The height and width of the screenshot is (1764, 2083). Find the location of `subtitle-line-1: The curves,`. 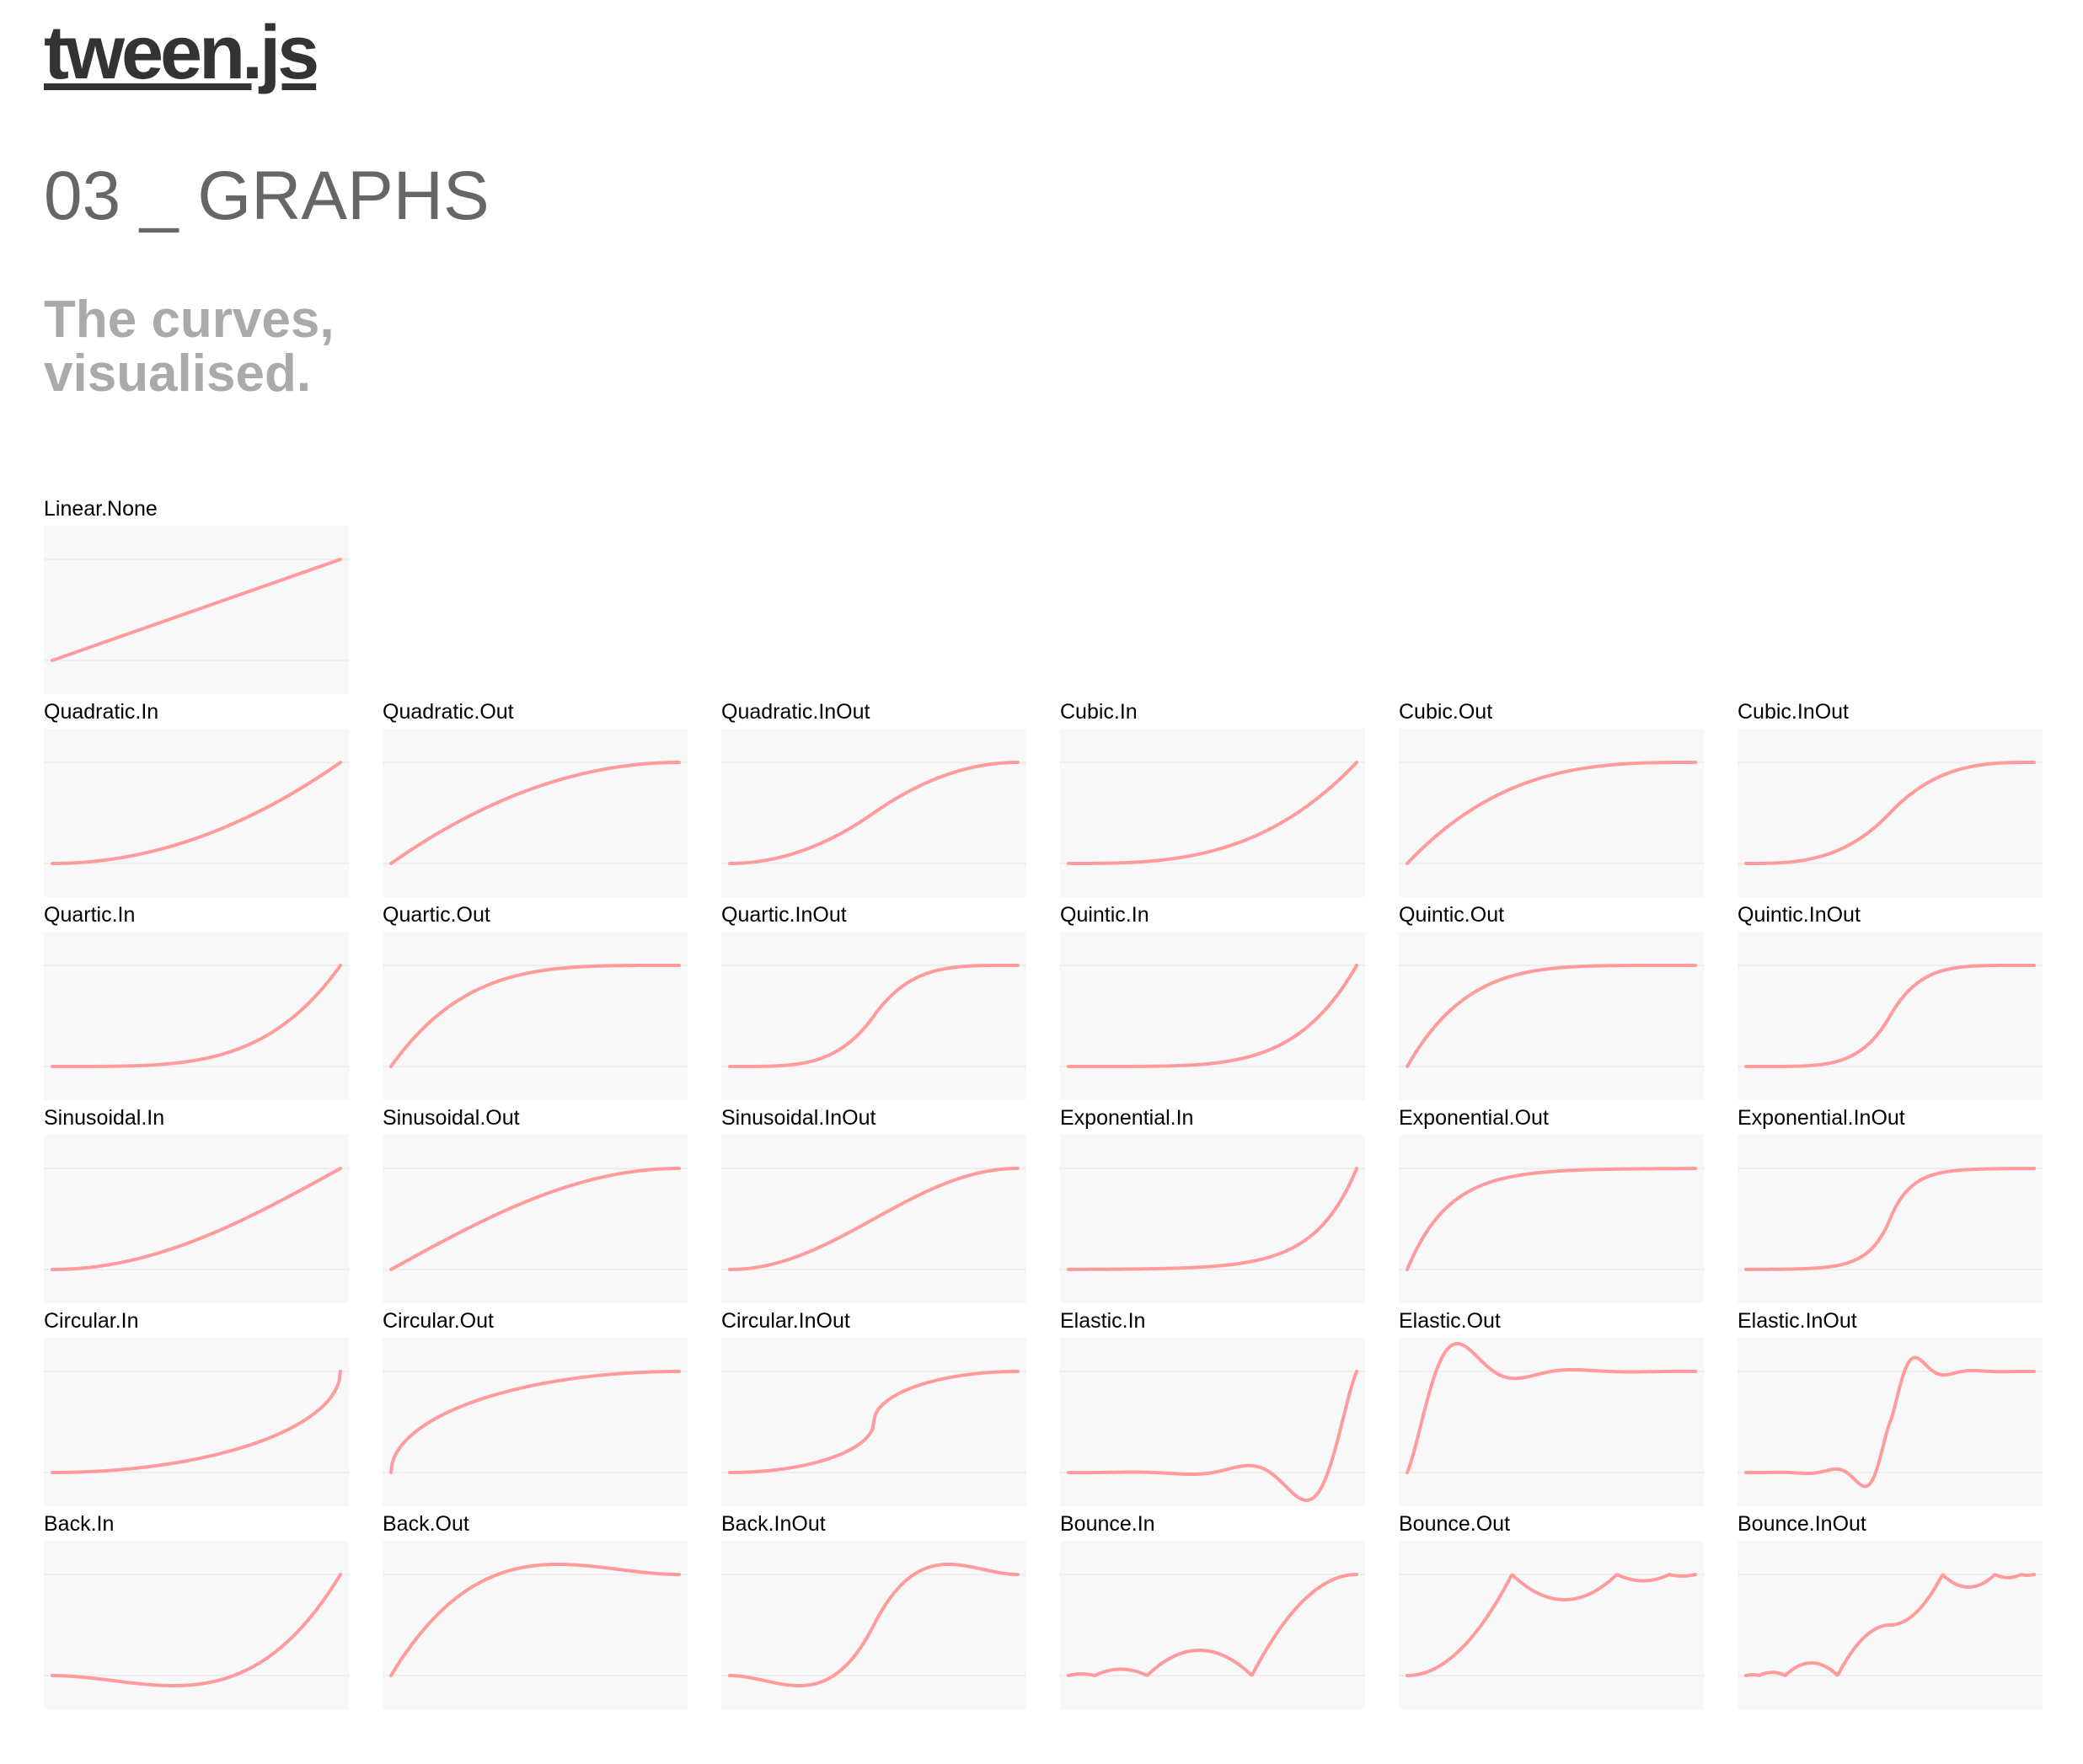

subtitle-line-1: The curves, is located at coordinates (189, 320).